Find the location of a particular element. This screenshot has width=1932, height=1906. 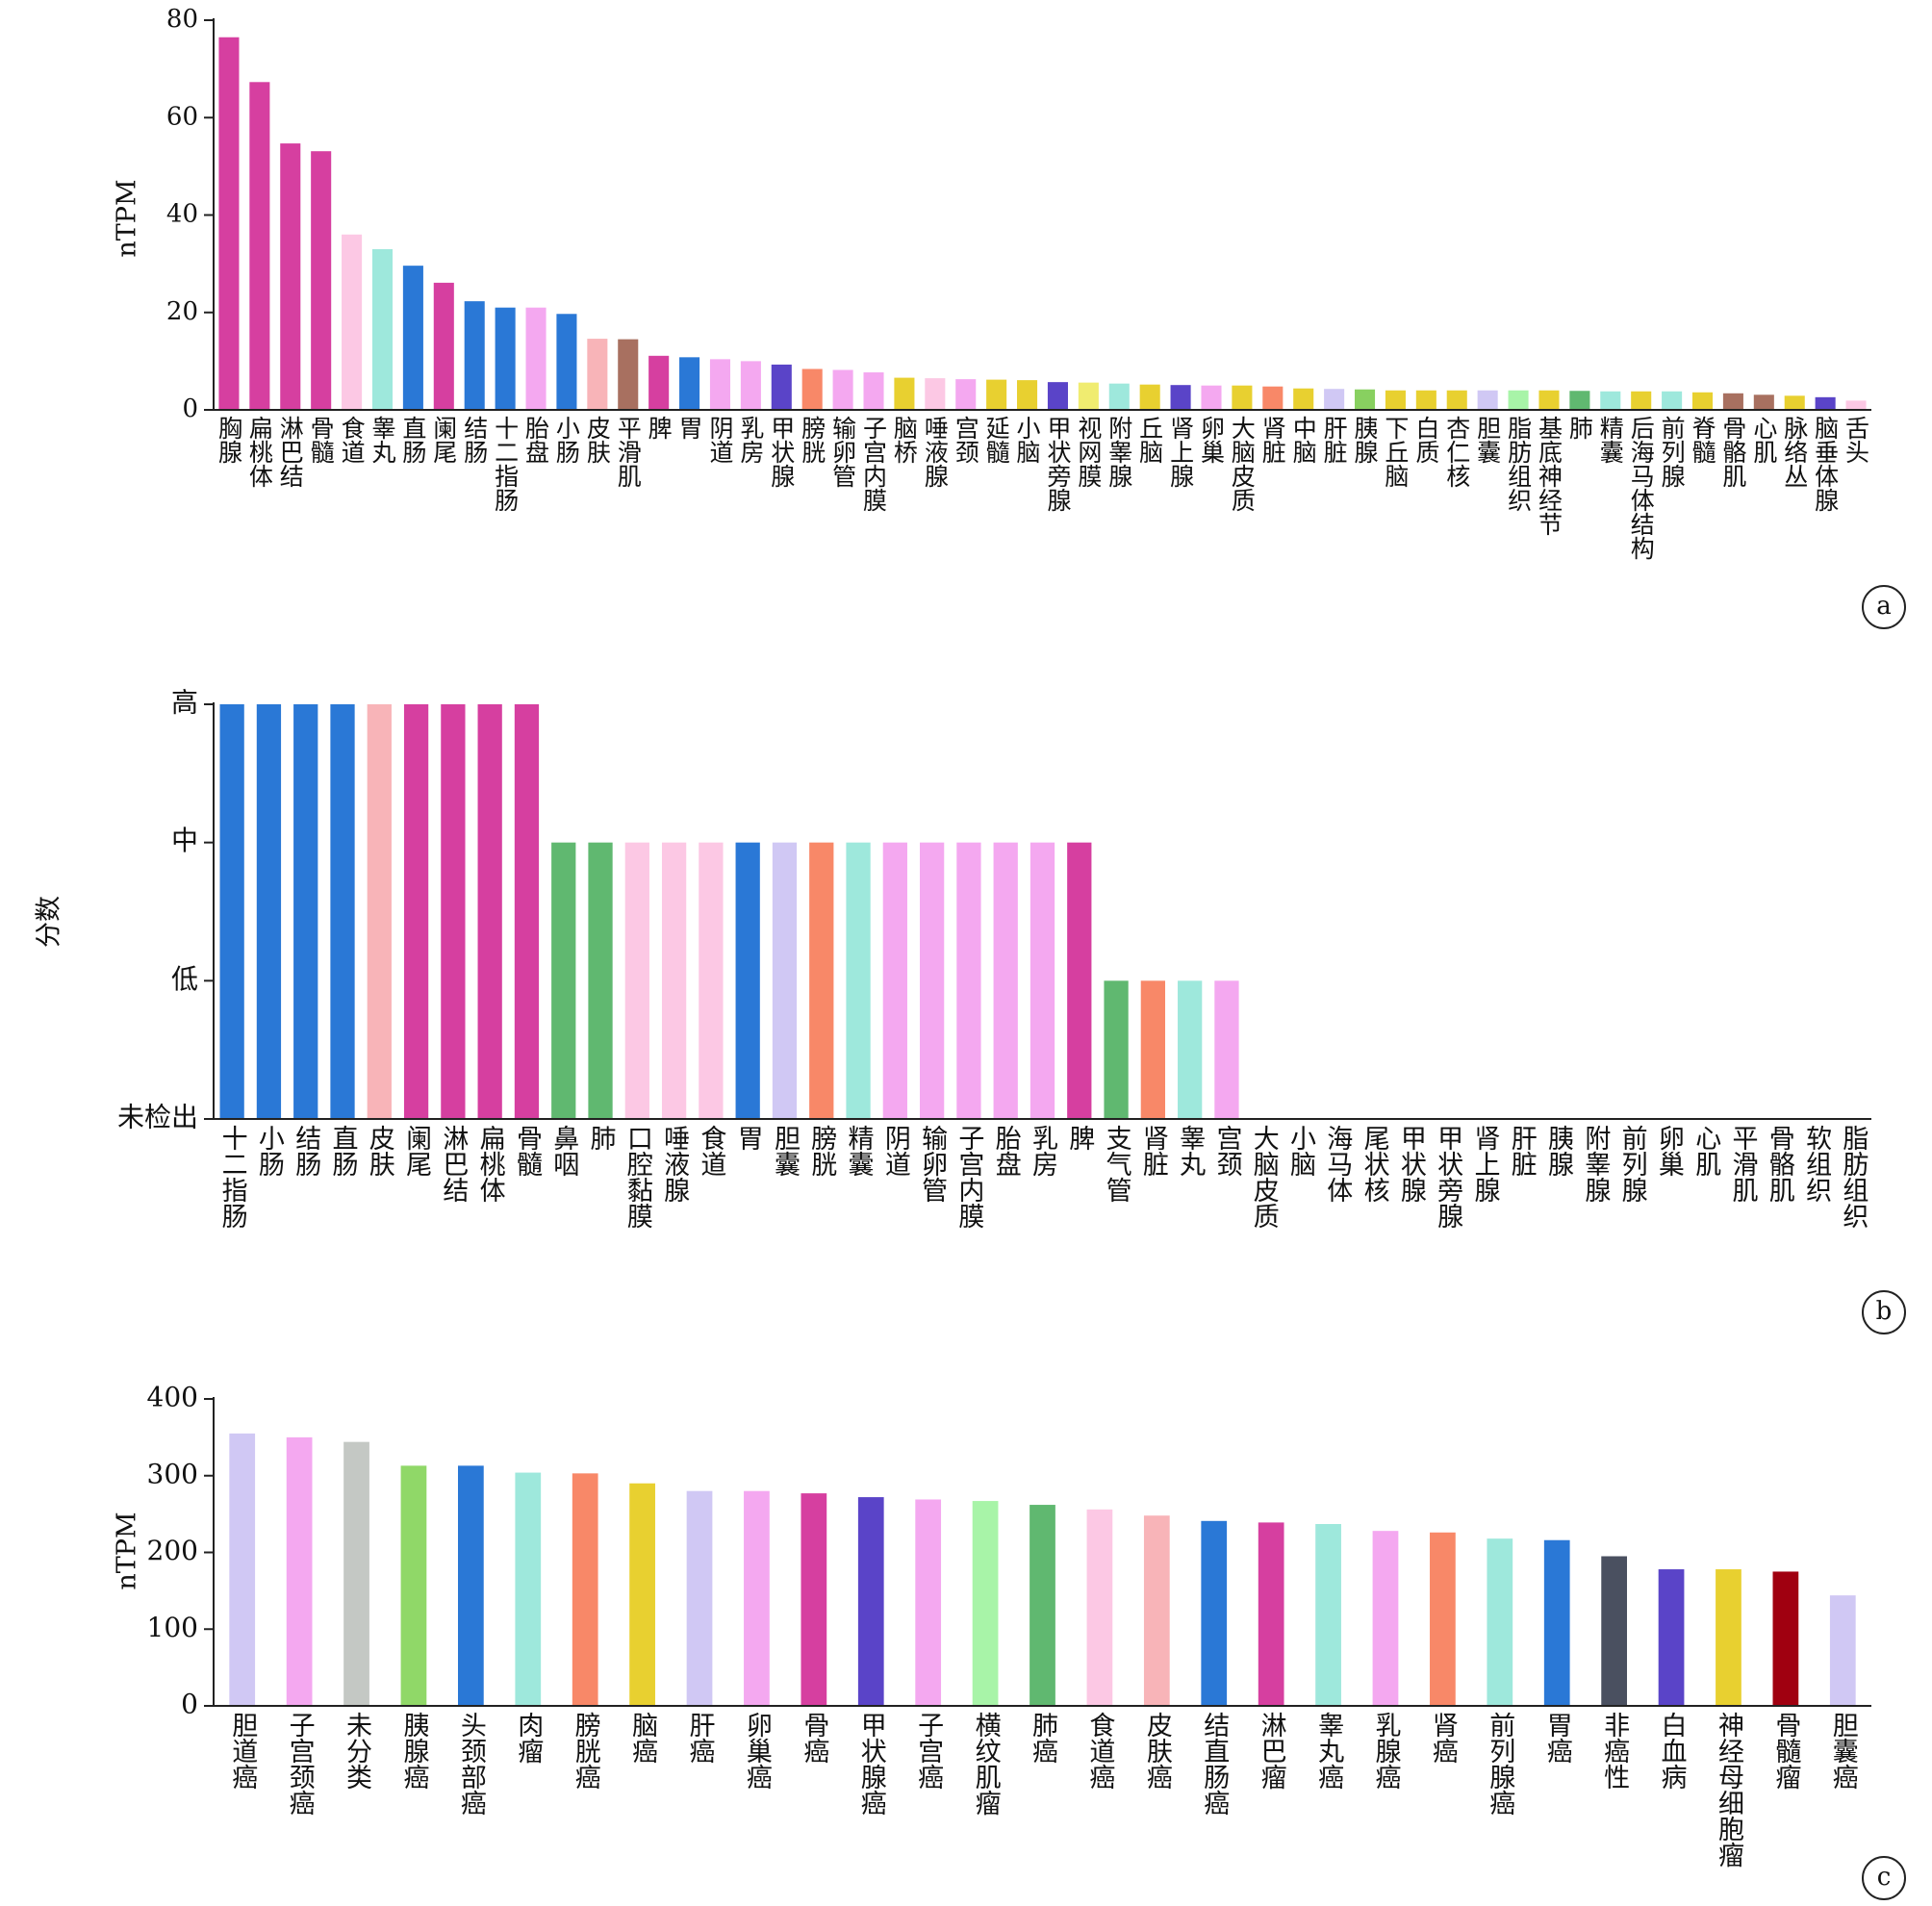

x-tick-label: 阴道 is located at coordinates (895, 1151).